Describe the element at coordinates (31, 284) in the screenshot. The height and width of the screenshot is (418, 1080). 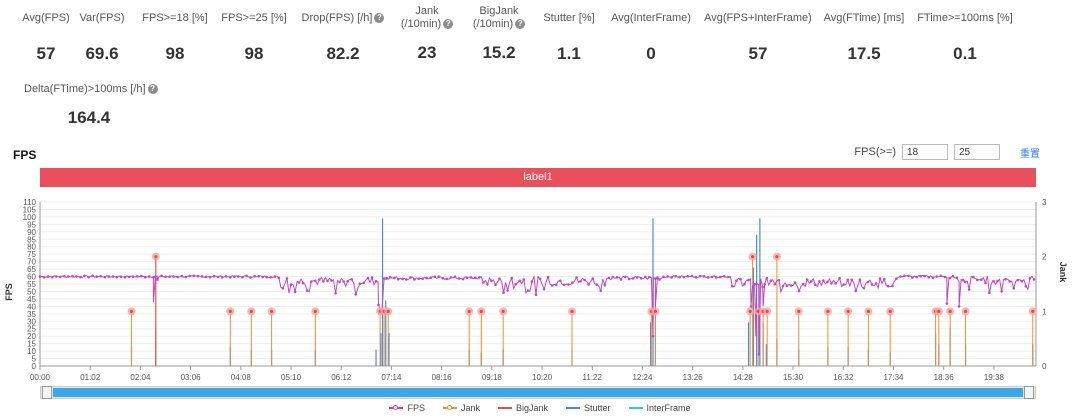
I see `y-tick-label: 55` at that location.